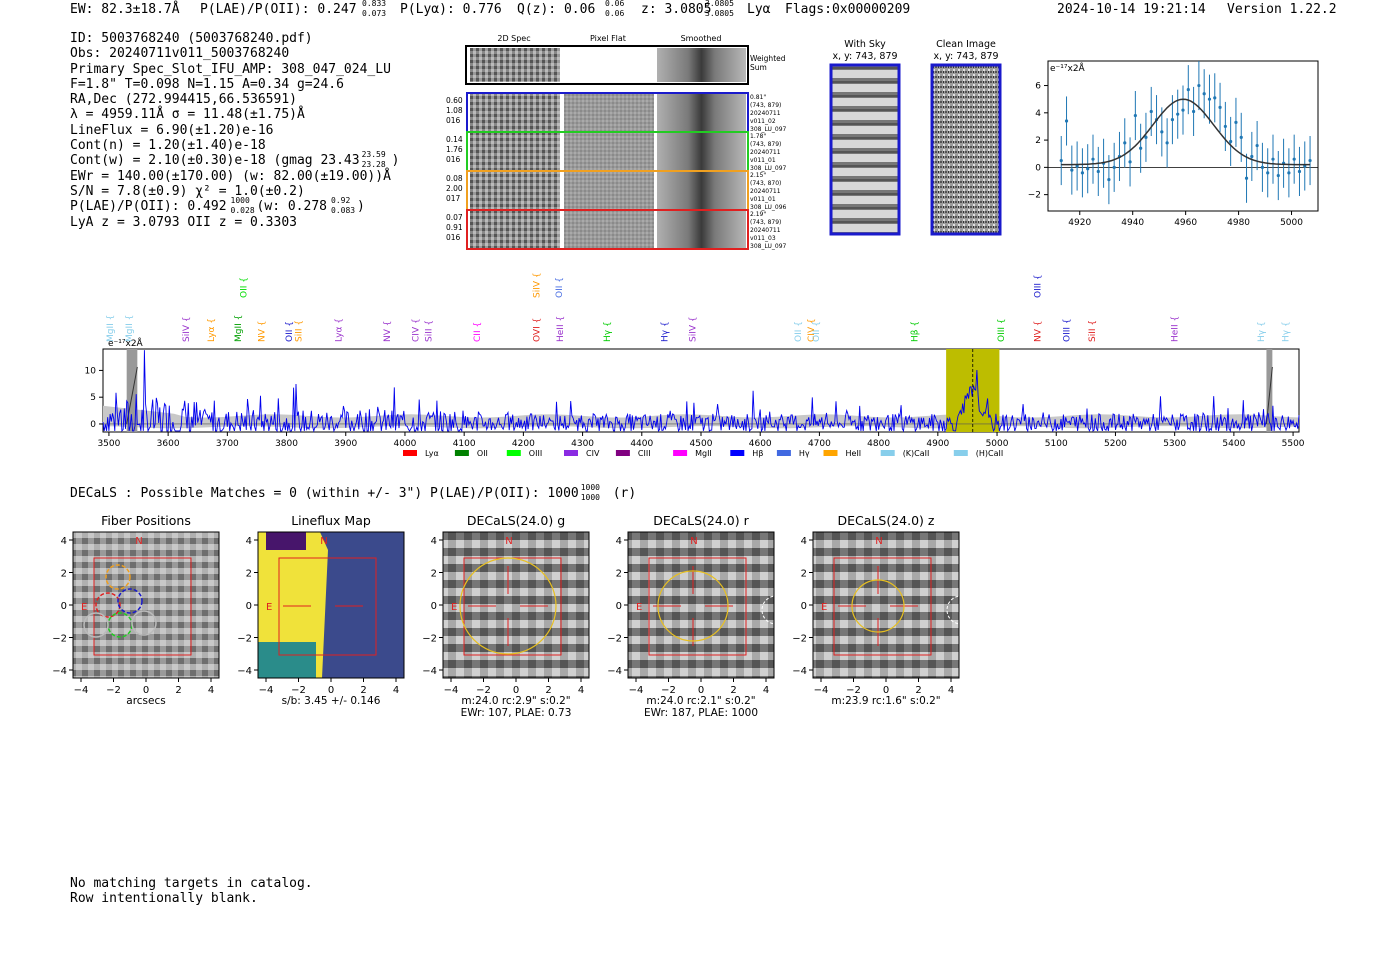  Describe the element at coordinates (454, 110) in the screenshot. I see `cutout-stat: 1.08` at that location.